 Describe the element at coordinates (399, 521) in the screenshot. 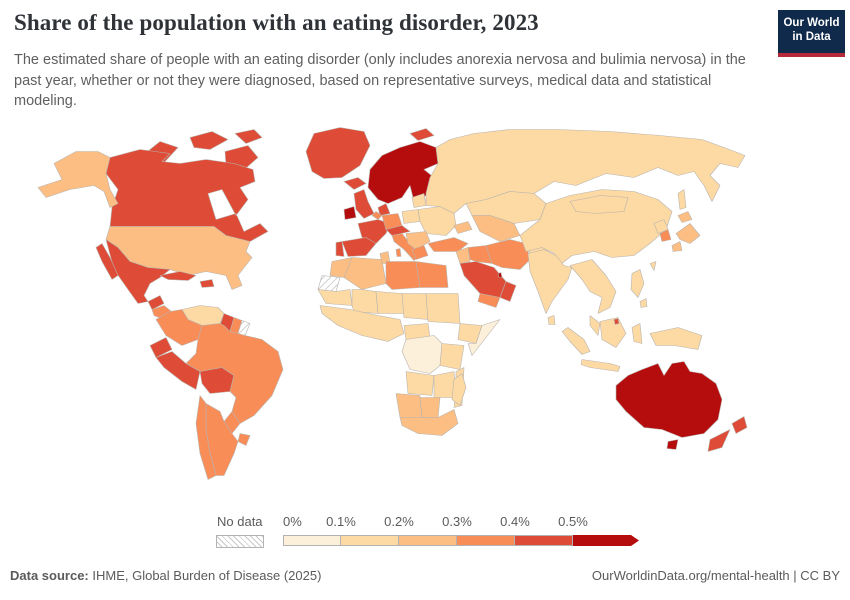

I see `legend-tick: 0.2%` at that location.